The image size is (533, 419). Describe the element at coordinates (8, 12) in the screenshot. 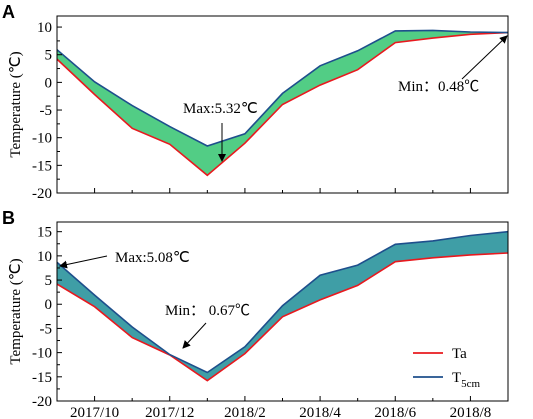

I see `panel-letter: A` at that location.